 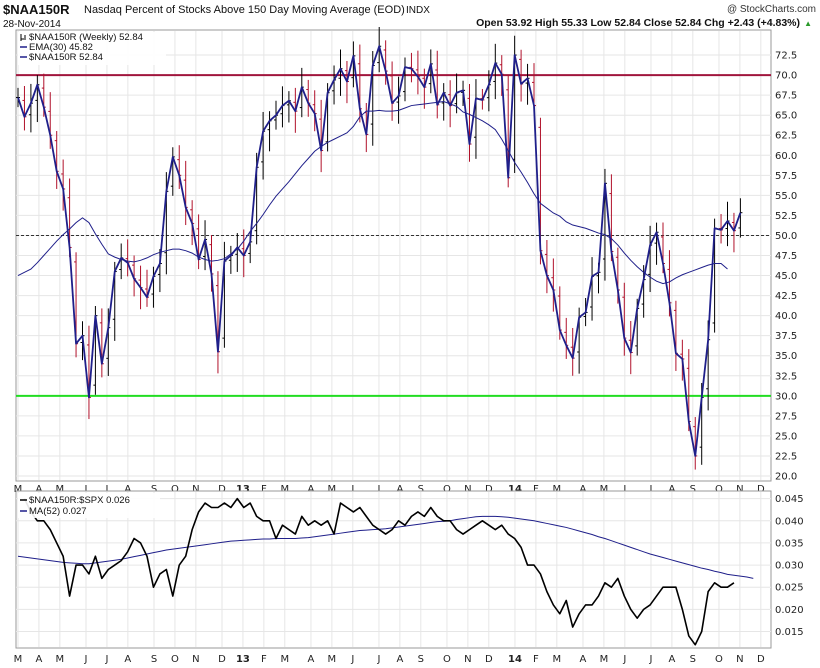 I want to click on ratio-x-axis: M A M J J A S O N D 13 F M A M J J A S O N D 14 F M A M J J A S O N D, so click(x=389, y=659).